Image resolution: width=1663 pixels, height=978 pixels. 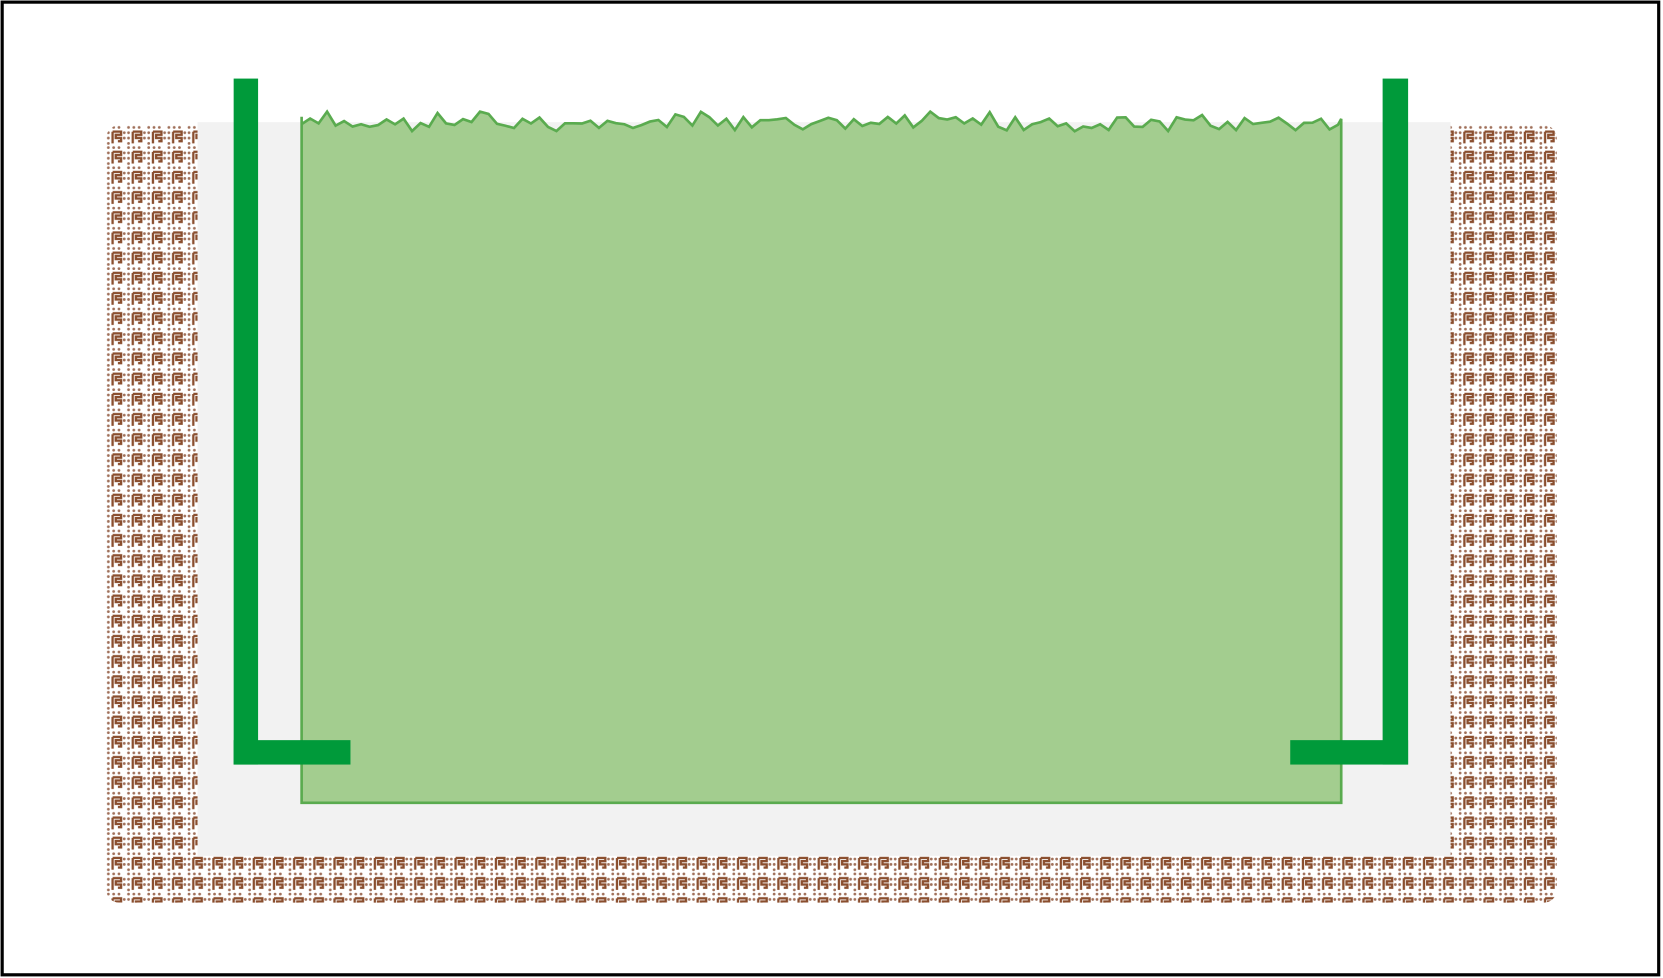 What do you see at coordinates (292, 421) in the screenshot?
I see `left-bracket` at bounding box center [292, 421].